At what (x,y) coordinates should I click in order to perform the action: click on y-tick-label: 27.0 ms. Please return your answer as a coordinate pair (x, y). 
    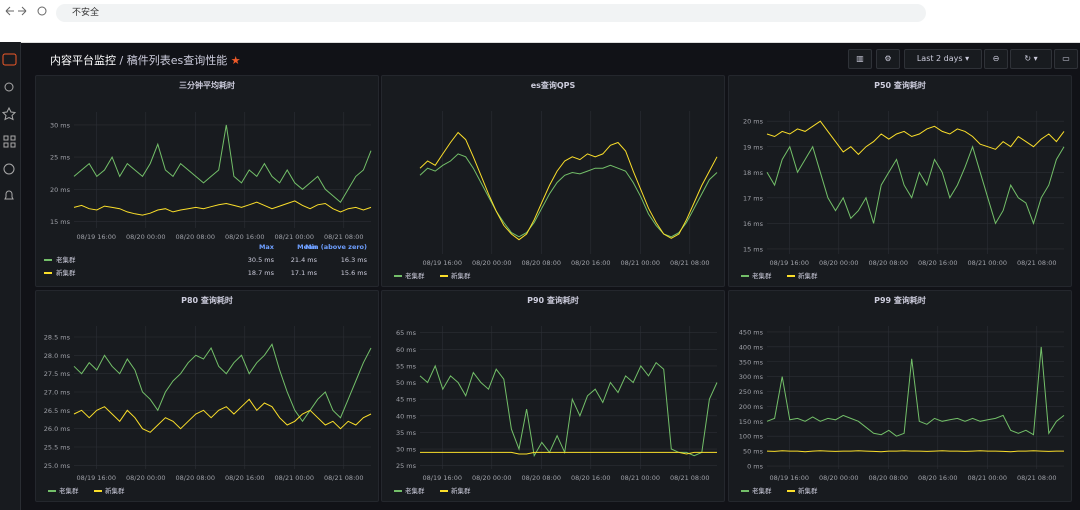
    Looking at the image, I should click on (57, 393).